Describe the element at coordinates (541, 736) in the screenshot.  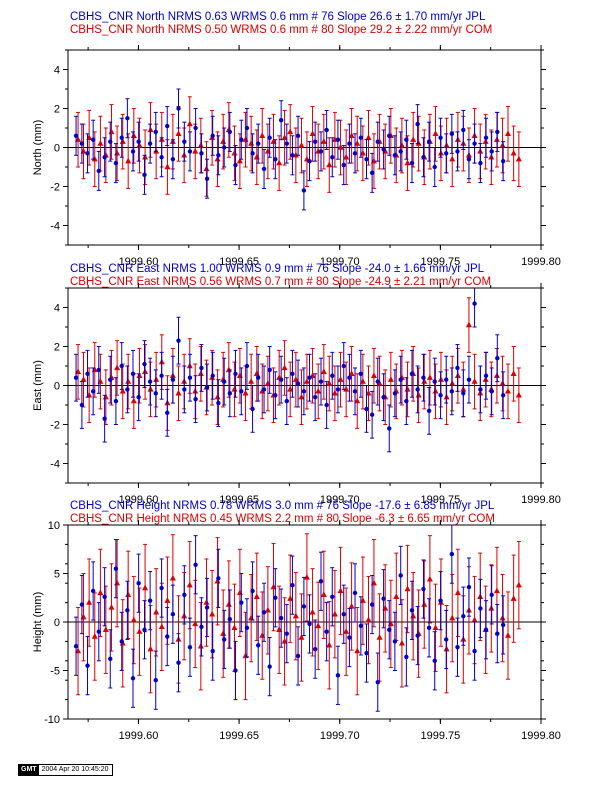
I see `height-xtick-label: 1999.80` at that location.